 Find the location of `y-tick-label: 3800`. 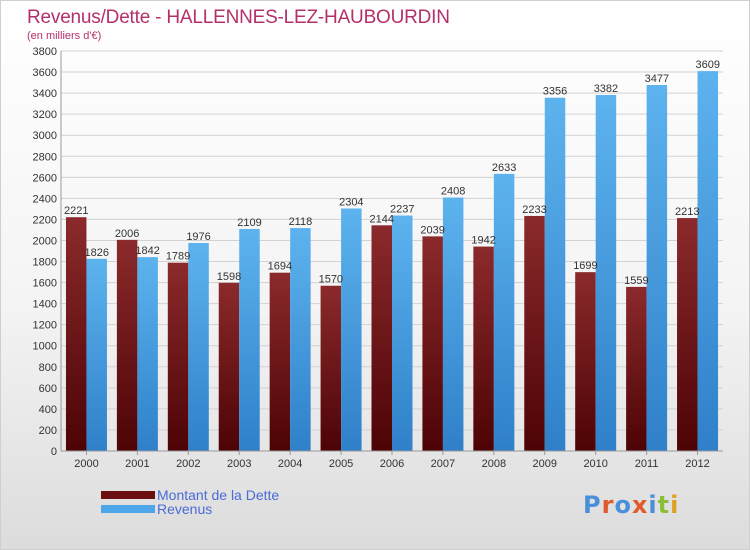

y-tick-label: 3800 is located at coordinates (45, 52).